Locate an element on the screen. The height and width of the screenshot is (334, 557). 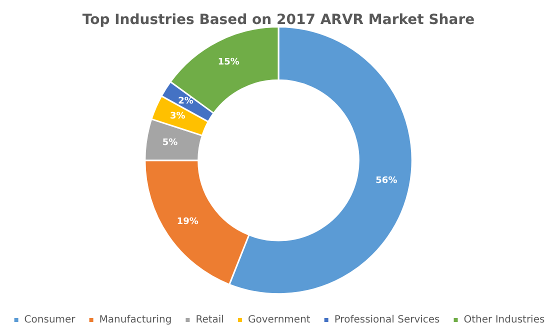
data-label: 56% is located at coordinates (387, 181).